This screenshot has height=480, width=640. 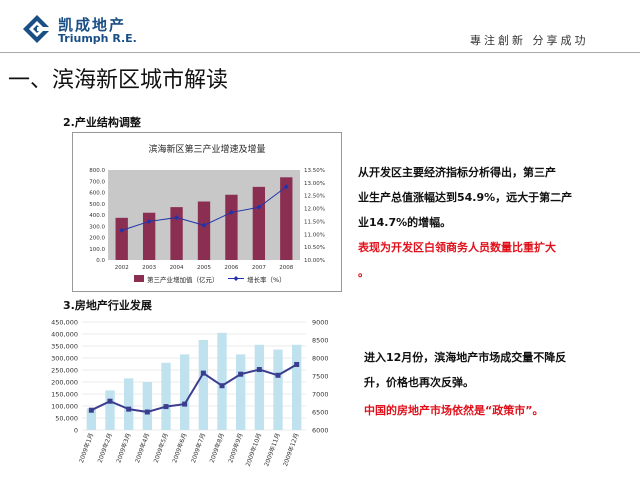 What do you see at coordinates (64, 359) in the screenshot?
I see `y-left-tick-label: 300,000` at bounding box center [64, 359].